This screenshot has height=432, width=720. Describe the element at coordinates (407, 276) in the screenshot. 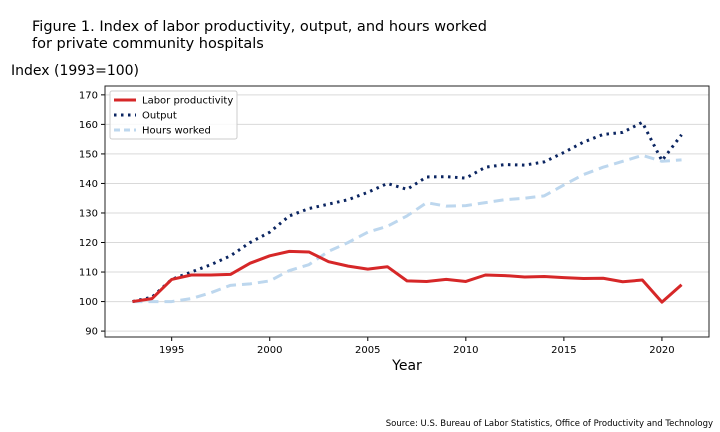

I see `series-line-labor-productivity` at that location.